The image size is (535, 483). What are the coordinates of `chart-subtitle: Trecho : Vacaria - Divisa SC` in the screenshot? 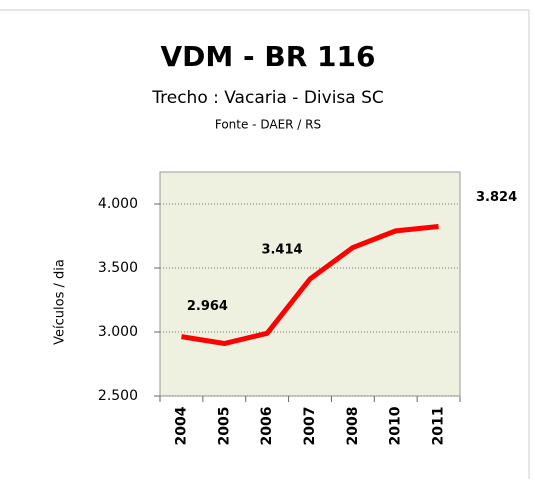 It's located at (267, 98).